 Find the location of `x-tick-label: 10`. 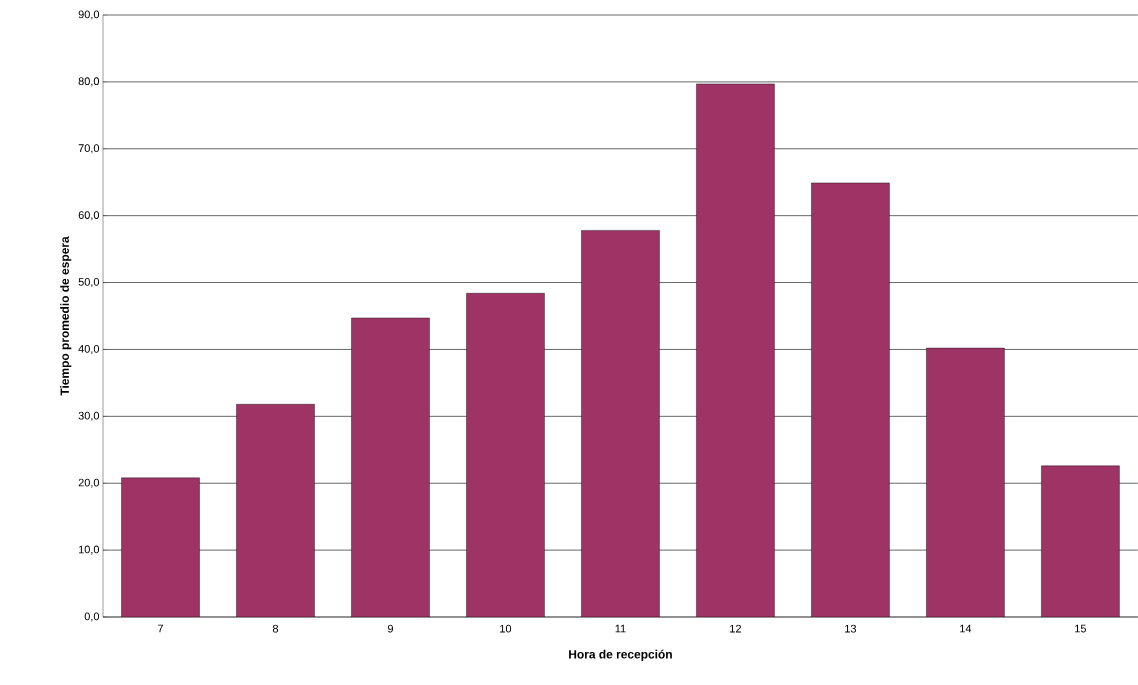

x-tick-label: 10 is located at coordinates (506, 628).